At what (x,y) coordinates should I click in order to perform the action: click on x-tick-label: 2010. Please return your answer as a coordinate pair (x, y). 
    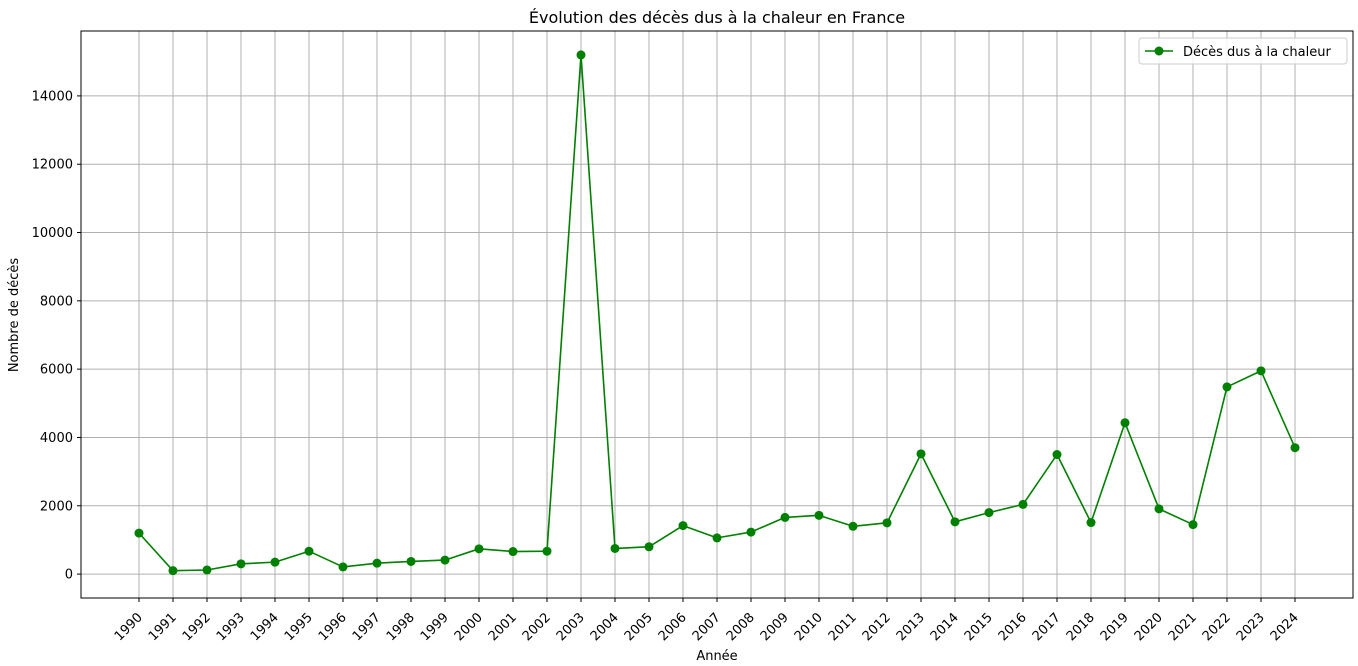
    Looking at the image, I should click on (809, 627).